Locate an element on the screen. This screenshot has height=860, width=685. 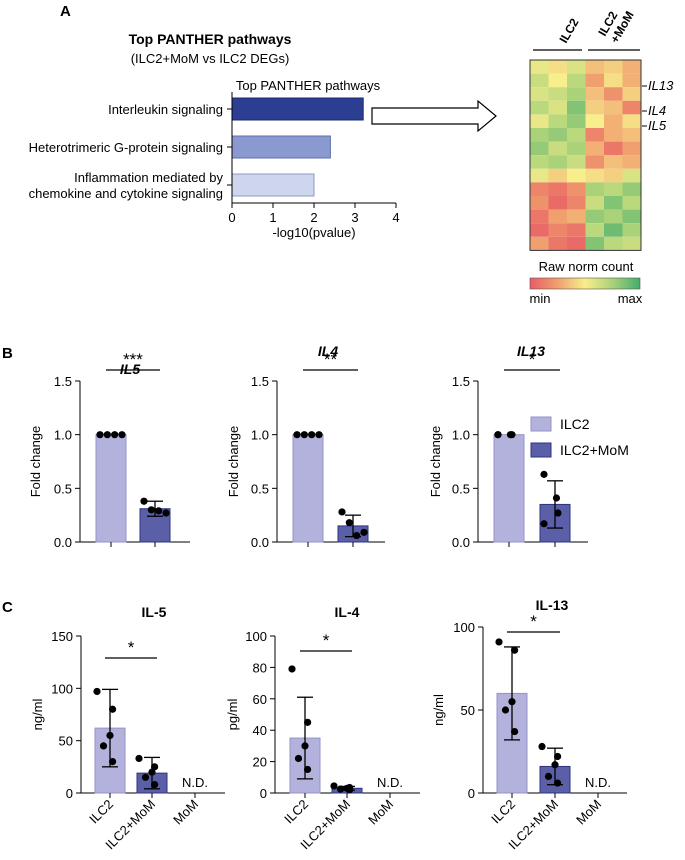
x-tick-label: ILC2 is located at coordinates (296, 812).